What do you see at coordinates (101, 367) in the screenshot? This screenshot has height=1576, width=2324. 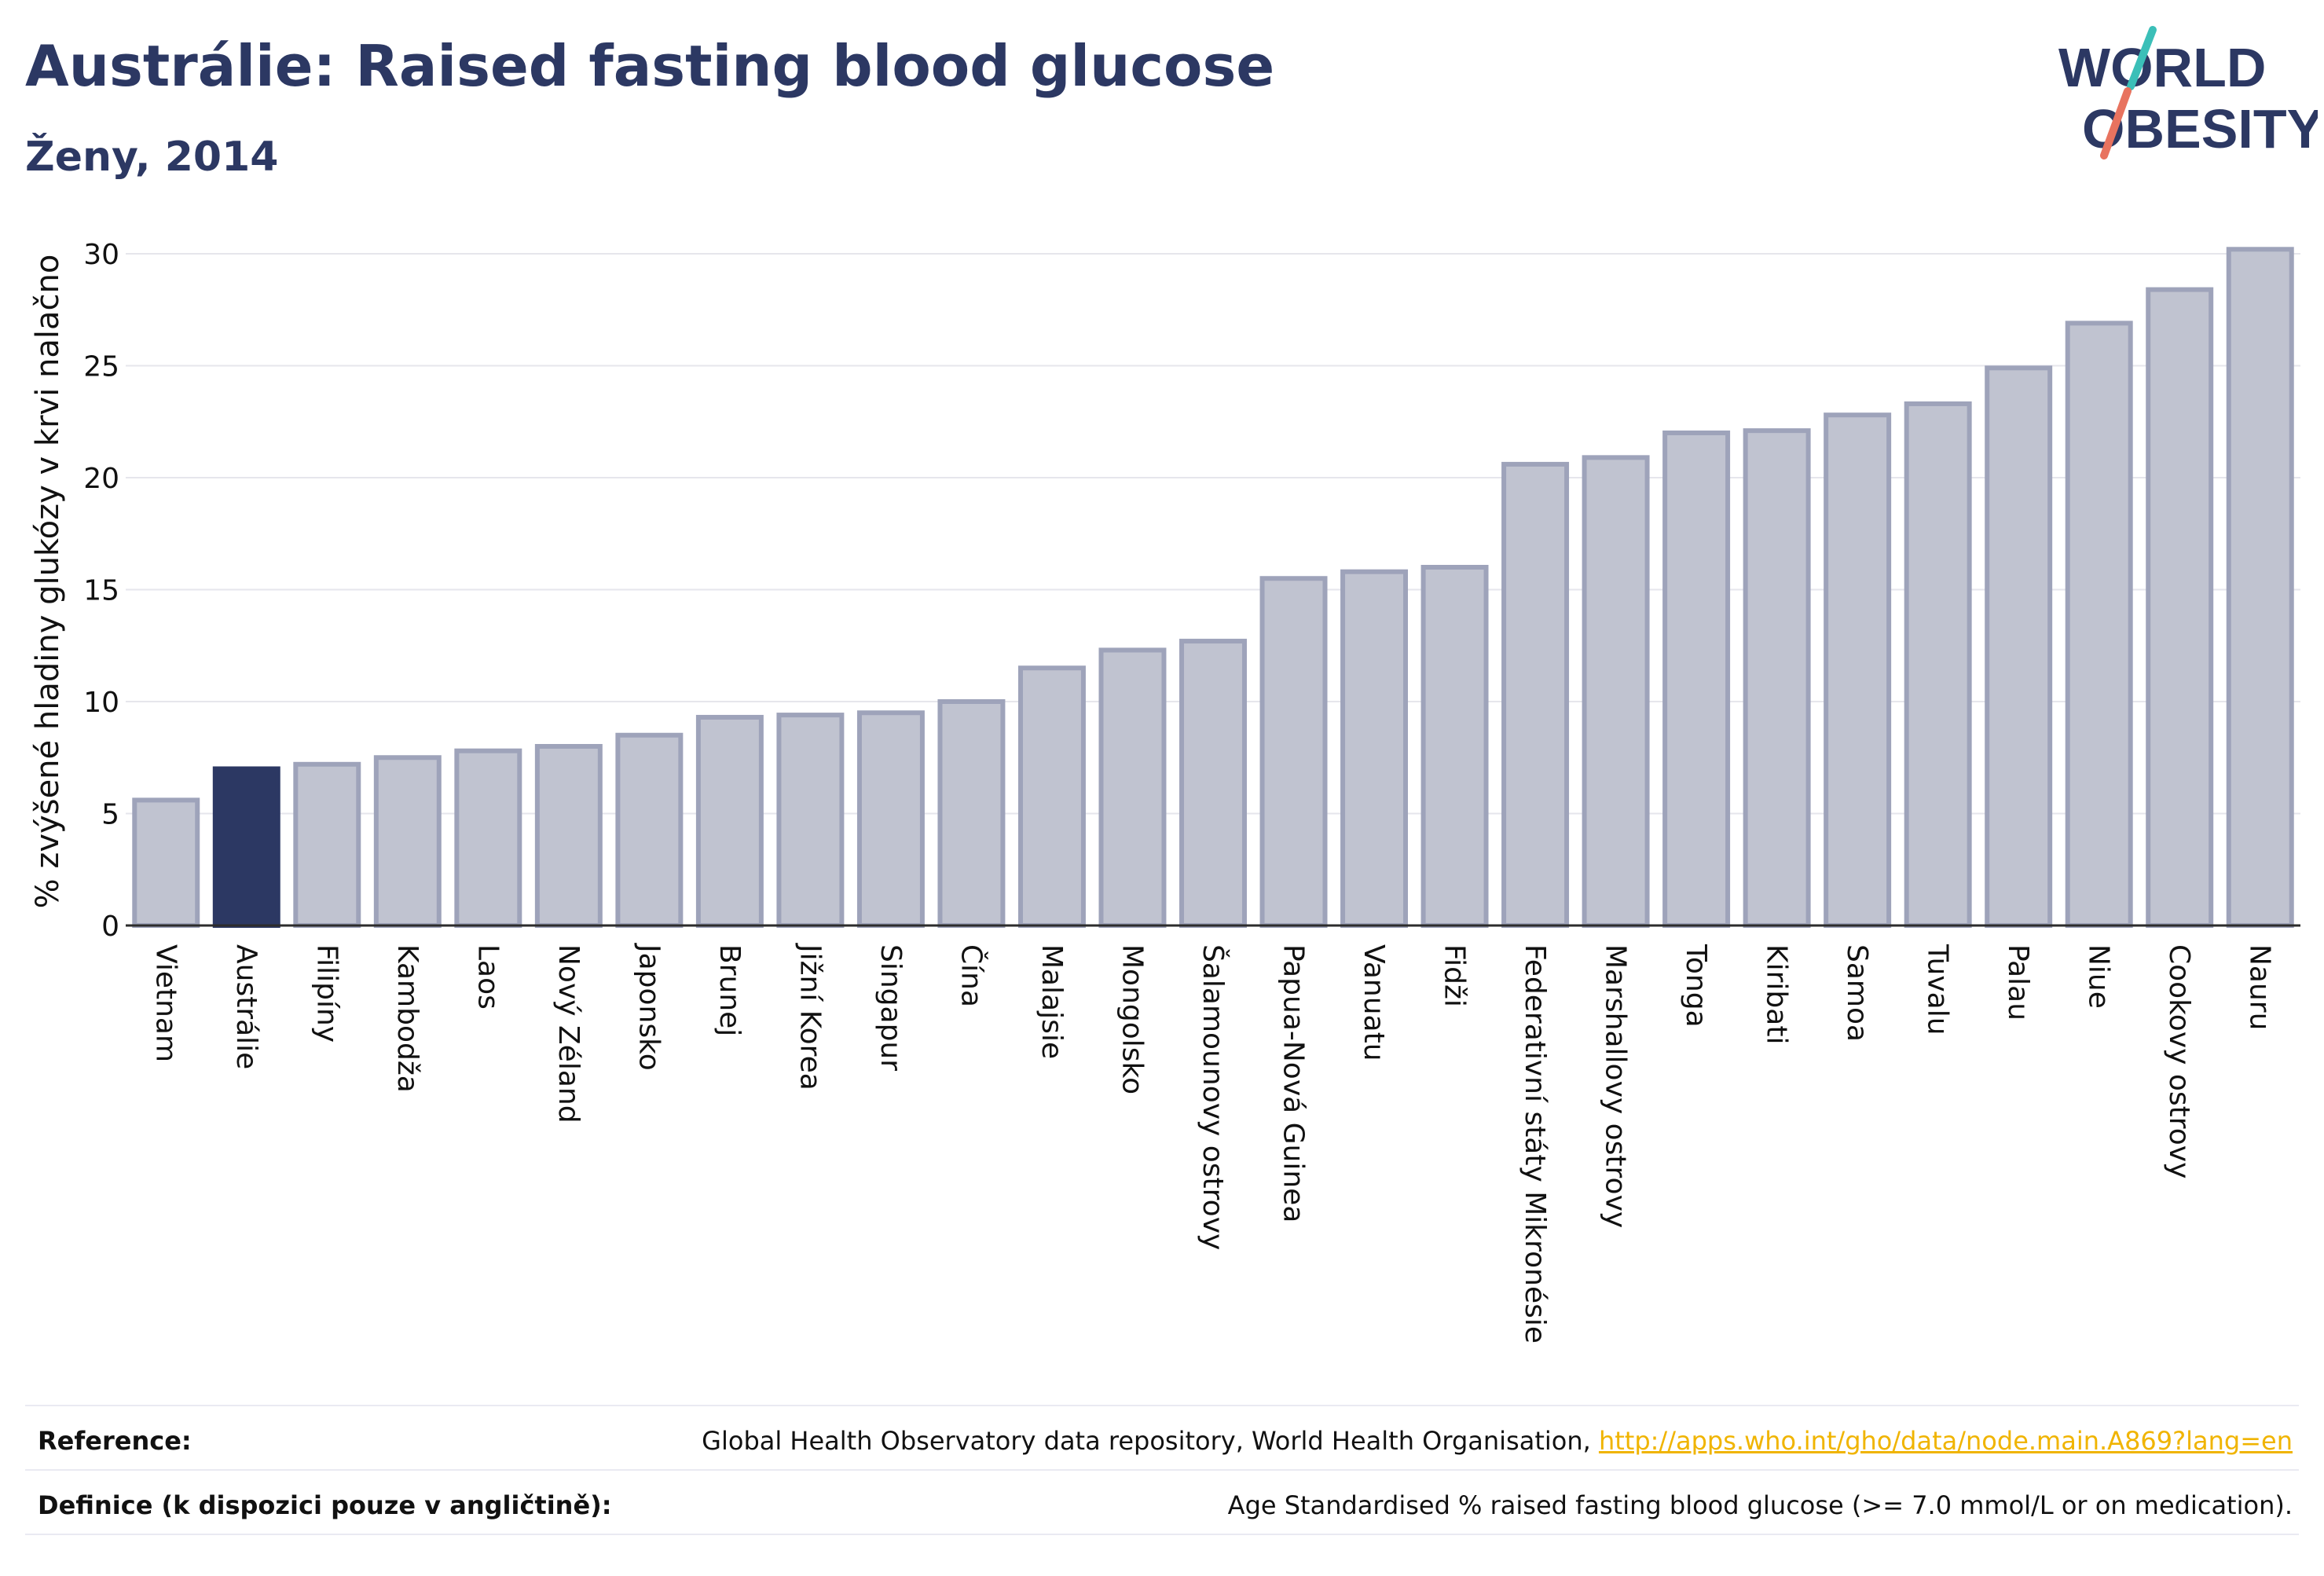 I see `y-tick-label: 25` at bounding box center [101, 367].